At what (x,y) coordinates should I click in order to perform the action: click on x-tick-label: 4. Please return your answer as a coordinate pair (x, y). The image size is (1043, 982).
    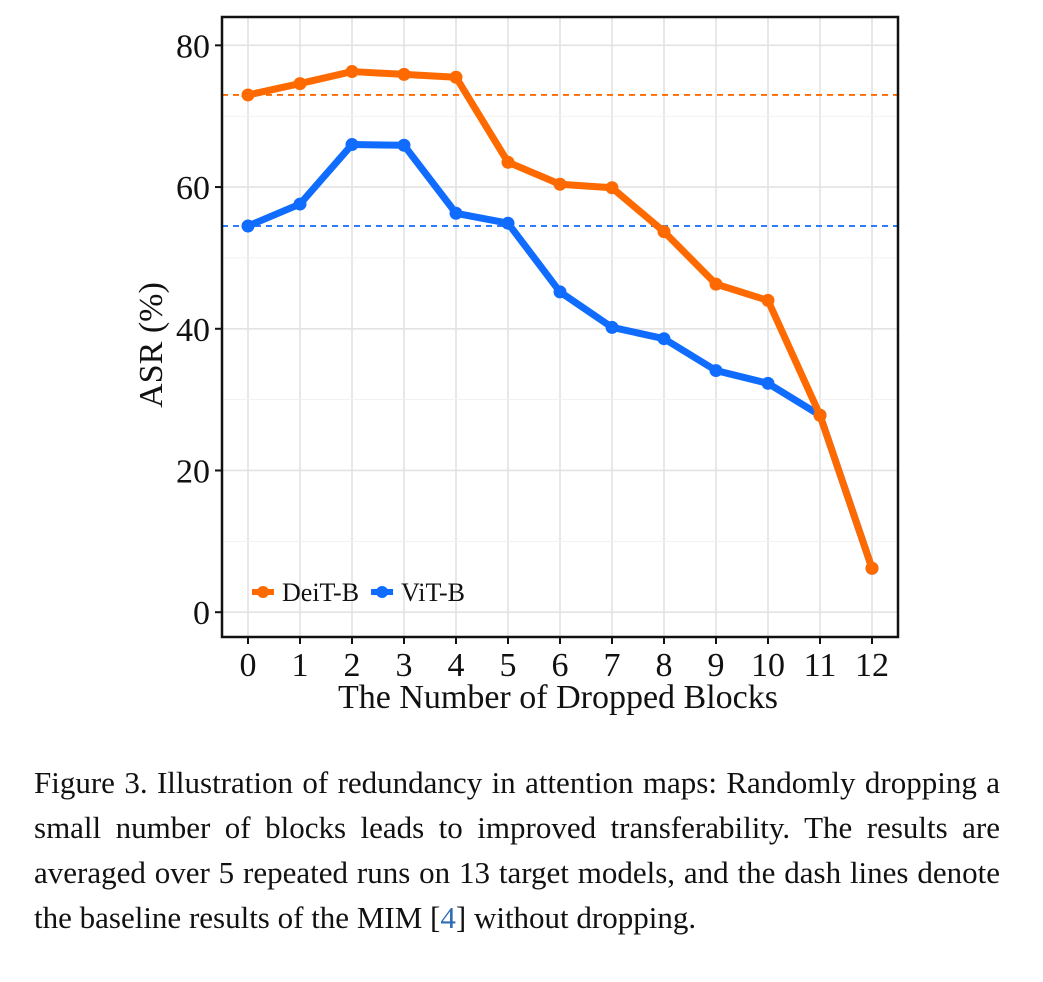
    Looking at the image, I should click on (456, 665).